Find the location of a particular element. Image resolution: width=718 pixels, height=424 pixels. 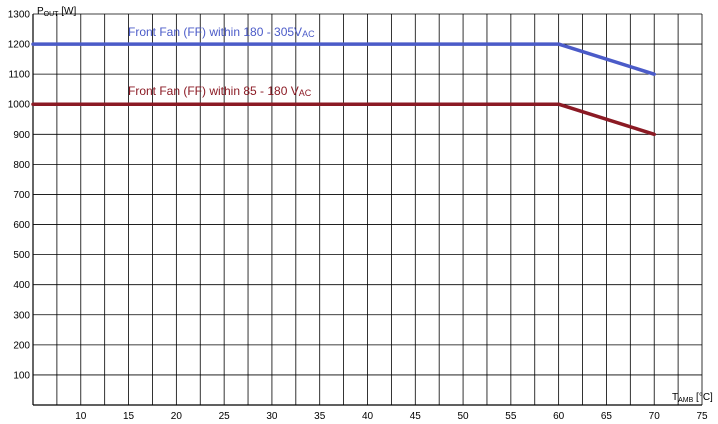

y-tick-label: 100 is located at coordinates (21, 375).